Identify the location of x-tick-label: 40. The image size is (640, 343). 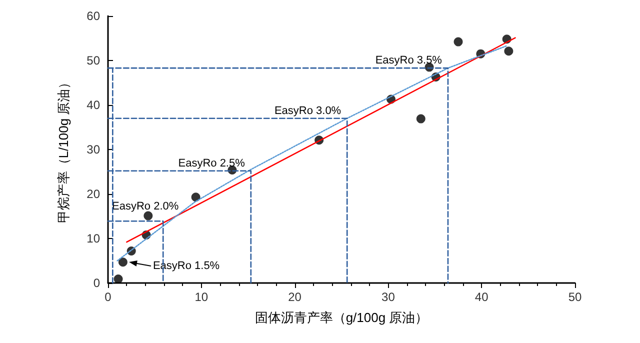
(481, 297).